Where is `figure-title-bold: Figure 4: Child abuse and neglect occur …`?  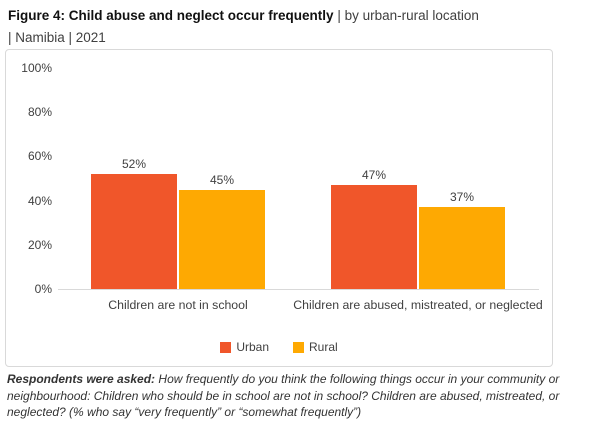 figure-title-bold: Figure 4: Child abuse and neglect occur … is located at coordinates (171, 15).